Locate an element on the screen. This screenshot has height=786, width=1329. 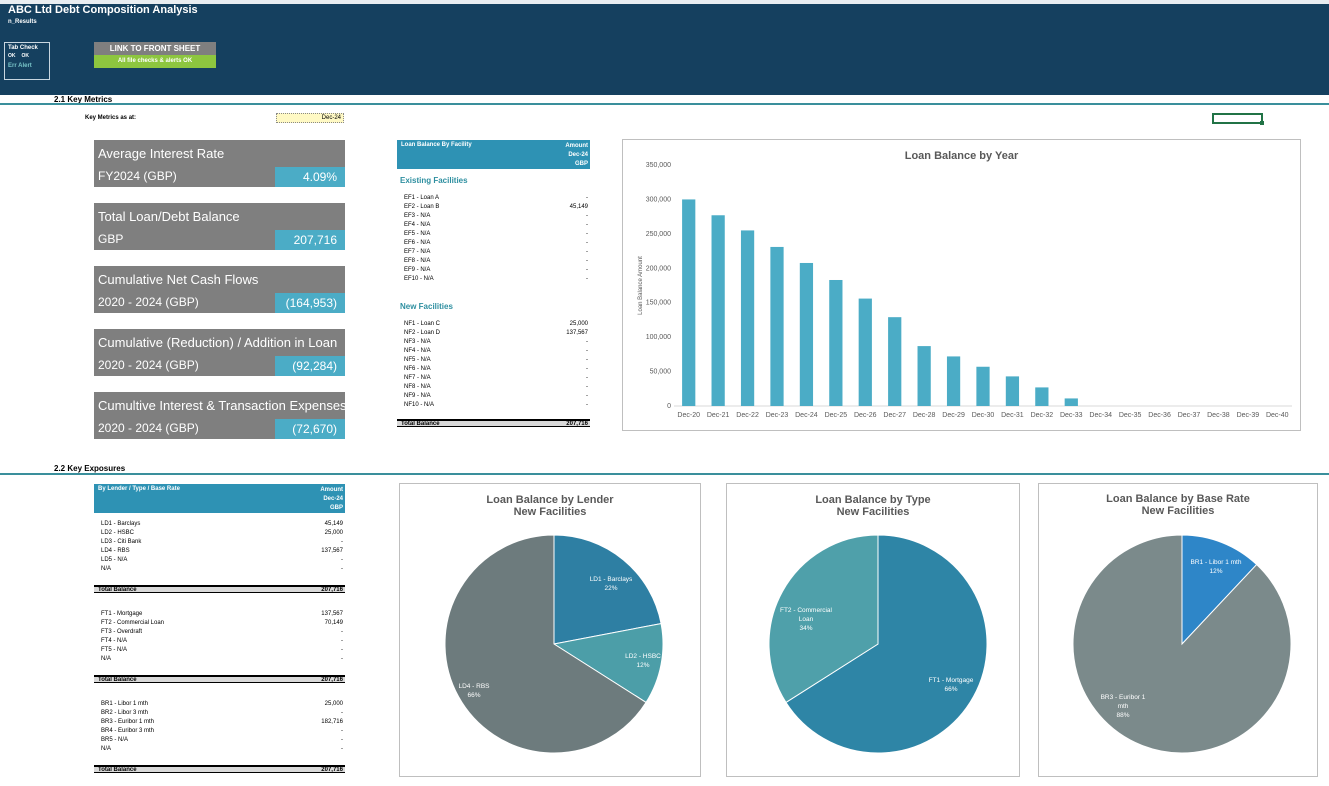
y-tick-label: 350,000 is located at coordinates (658, 165).